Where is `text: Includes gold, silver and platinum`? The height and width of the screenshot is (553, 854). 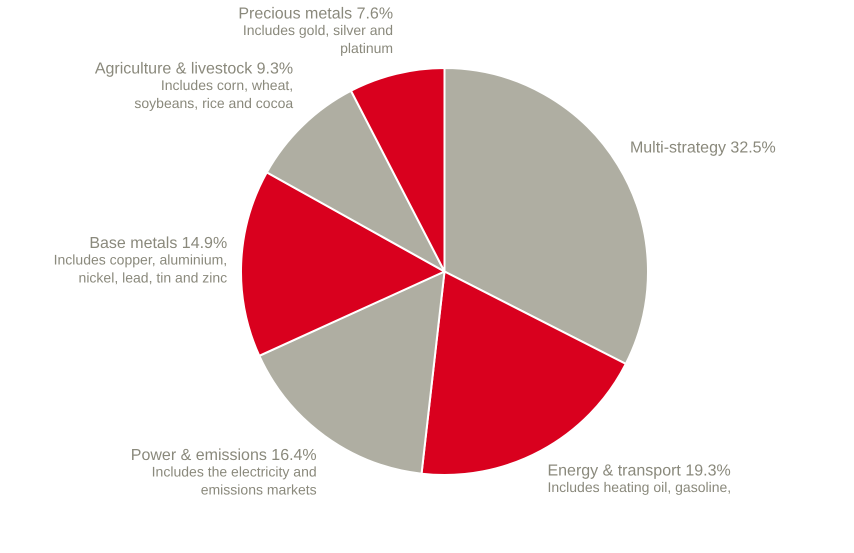 text: Includes gold, silver and platinum is located at coordinates (318, 39).